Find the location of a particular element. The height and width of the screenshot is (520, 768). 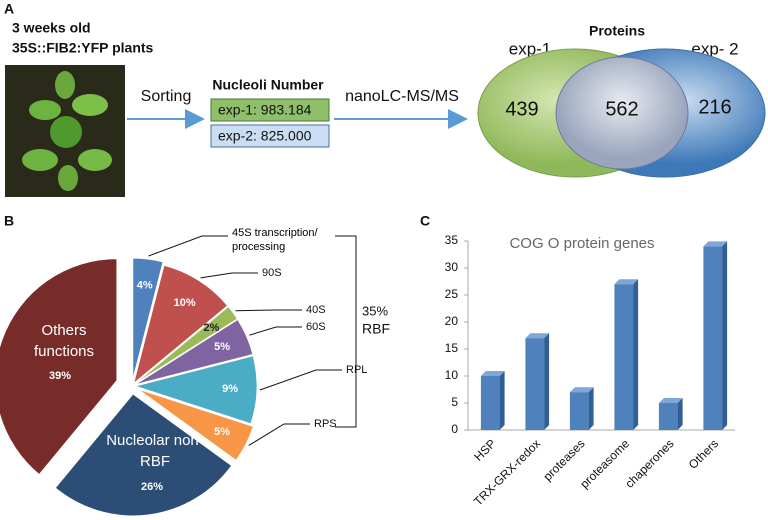

slice-label: 60S is located at coordinates (316, 327).